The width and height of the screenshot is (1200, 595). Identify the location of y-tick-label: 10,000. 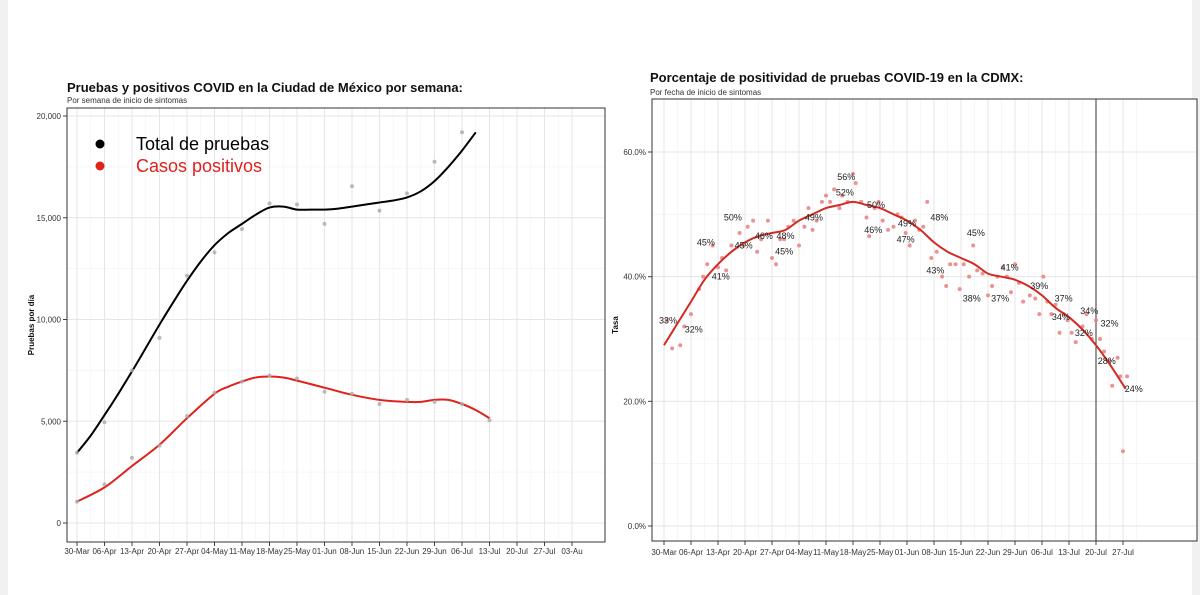
(49, 320).